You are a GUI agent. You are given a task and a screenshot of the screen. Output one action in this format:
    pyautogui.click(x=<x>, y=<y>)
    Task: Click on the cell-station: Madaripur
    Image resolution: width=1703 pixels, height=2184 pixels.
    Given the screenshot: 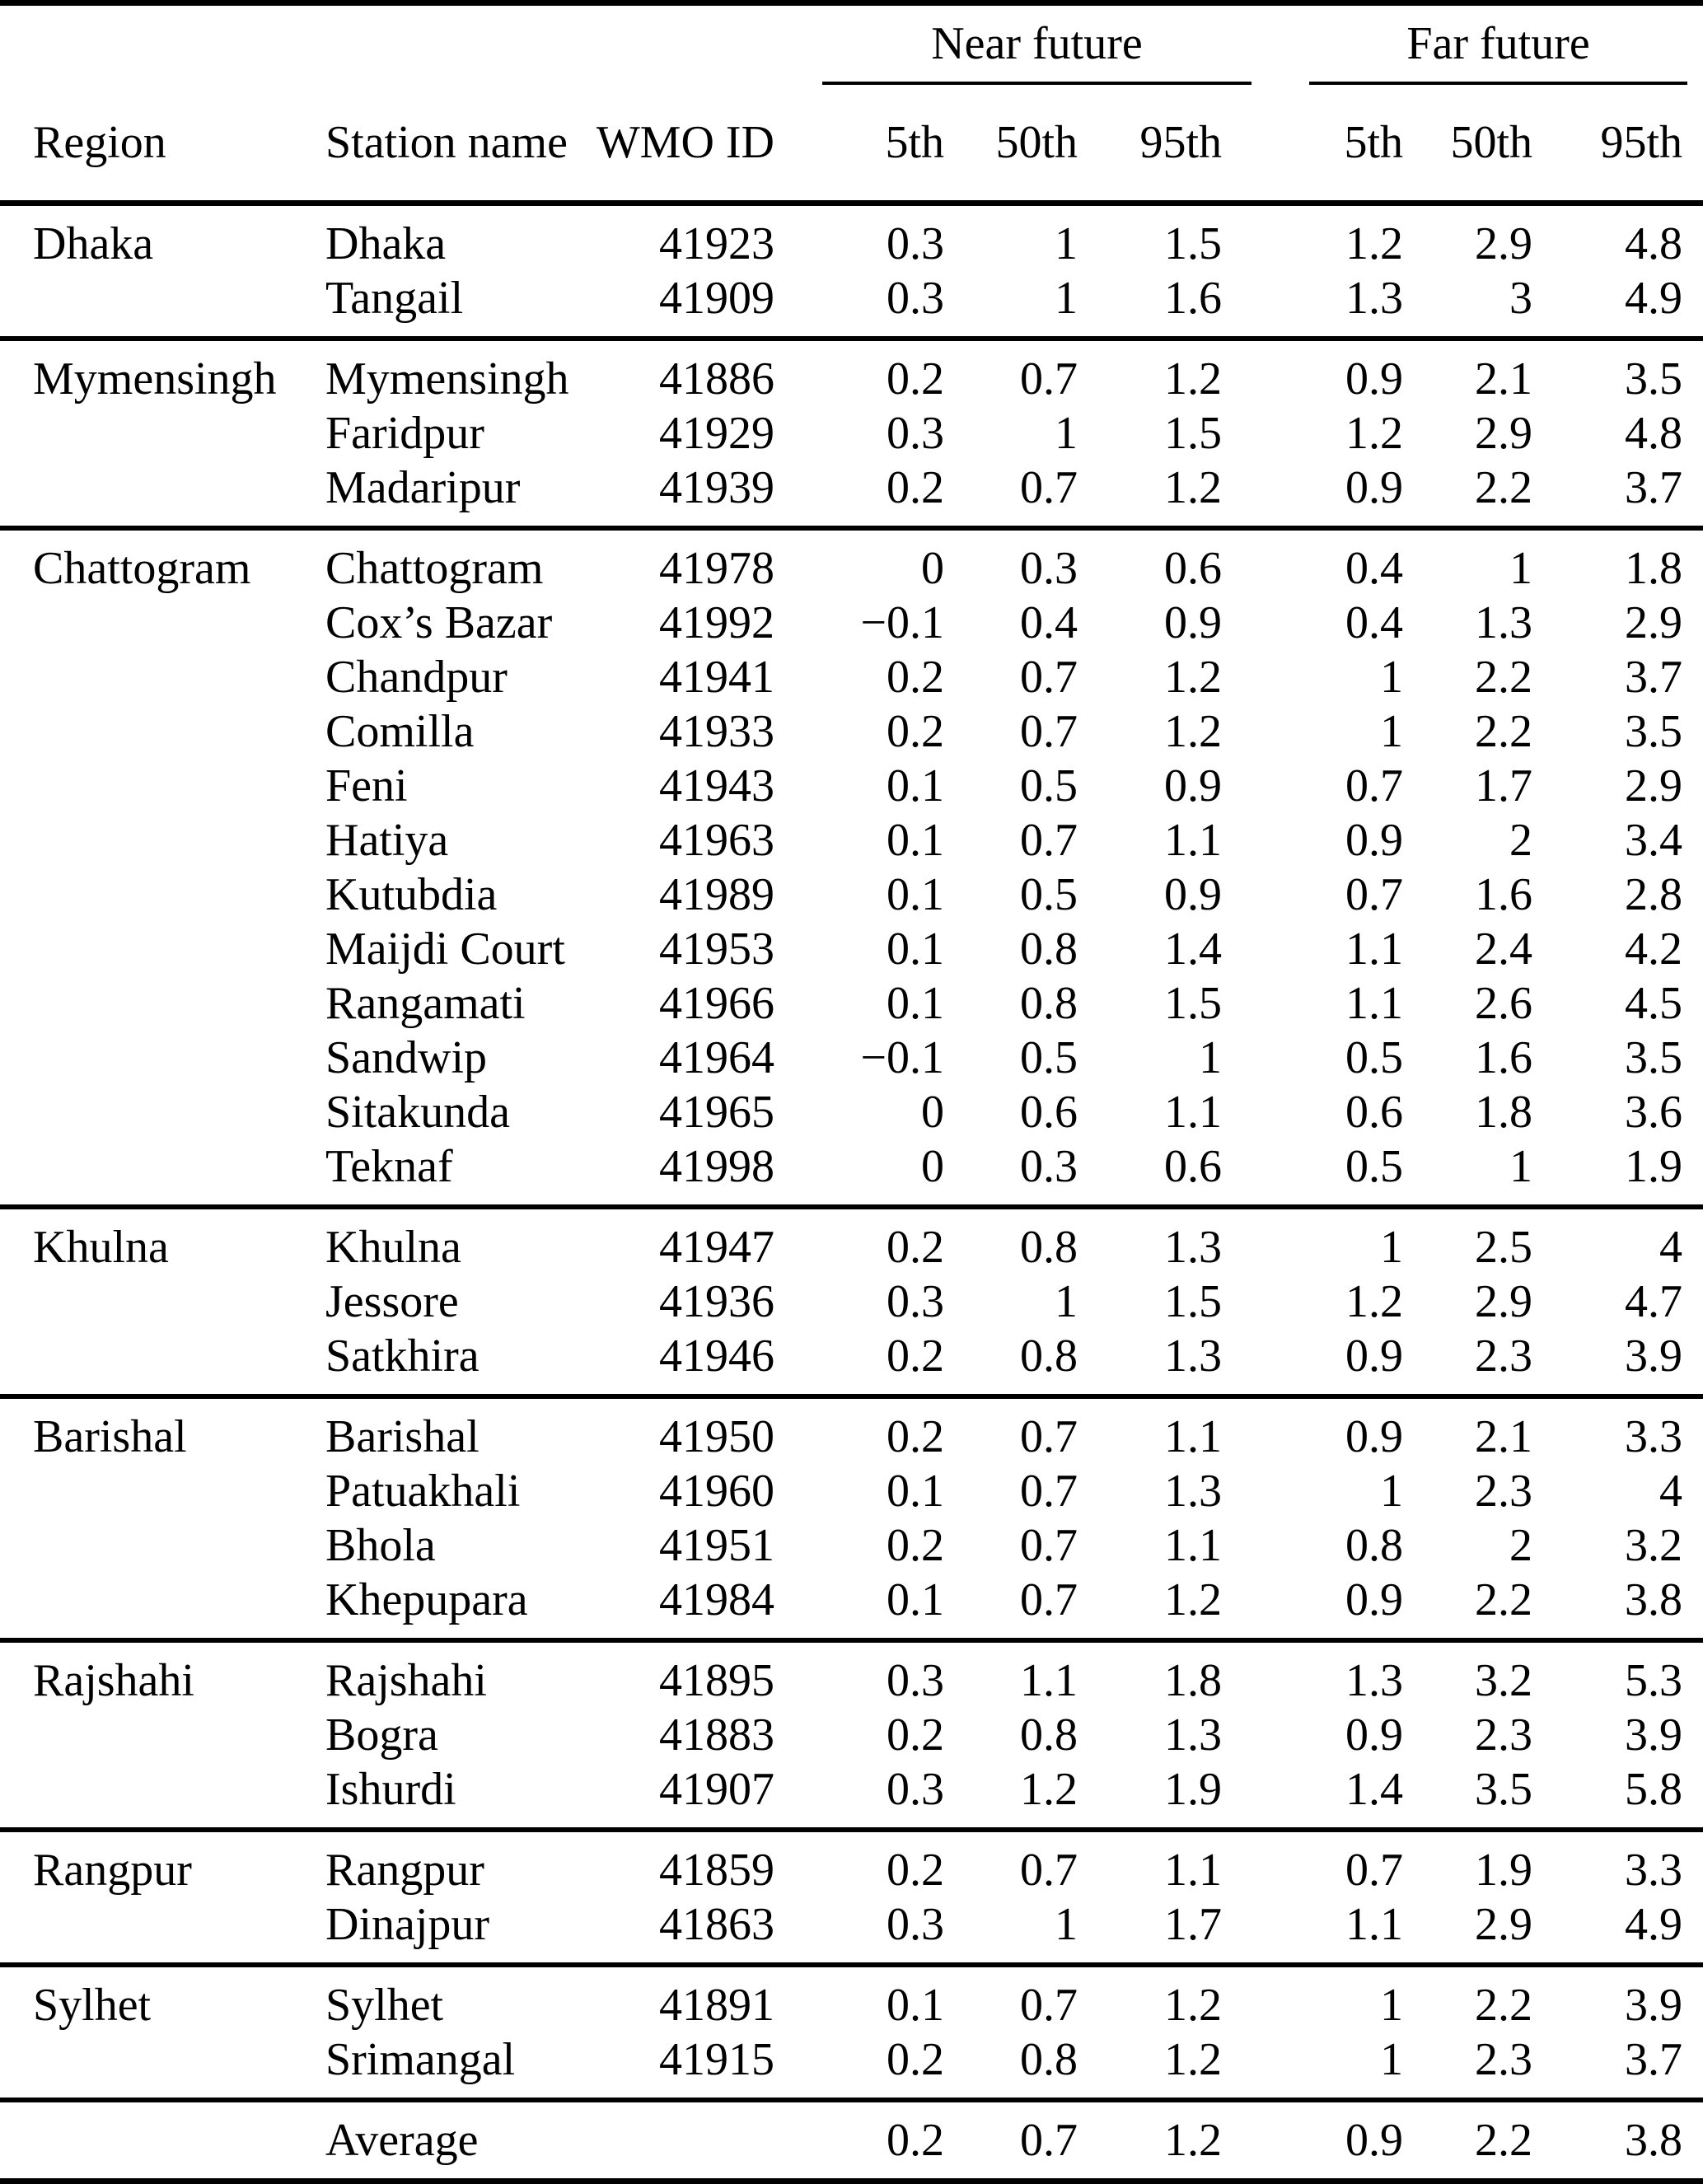 What is the action you would take?
    pyautogui.click(x=423, y=487)
    